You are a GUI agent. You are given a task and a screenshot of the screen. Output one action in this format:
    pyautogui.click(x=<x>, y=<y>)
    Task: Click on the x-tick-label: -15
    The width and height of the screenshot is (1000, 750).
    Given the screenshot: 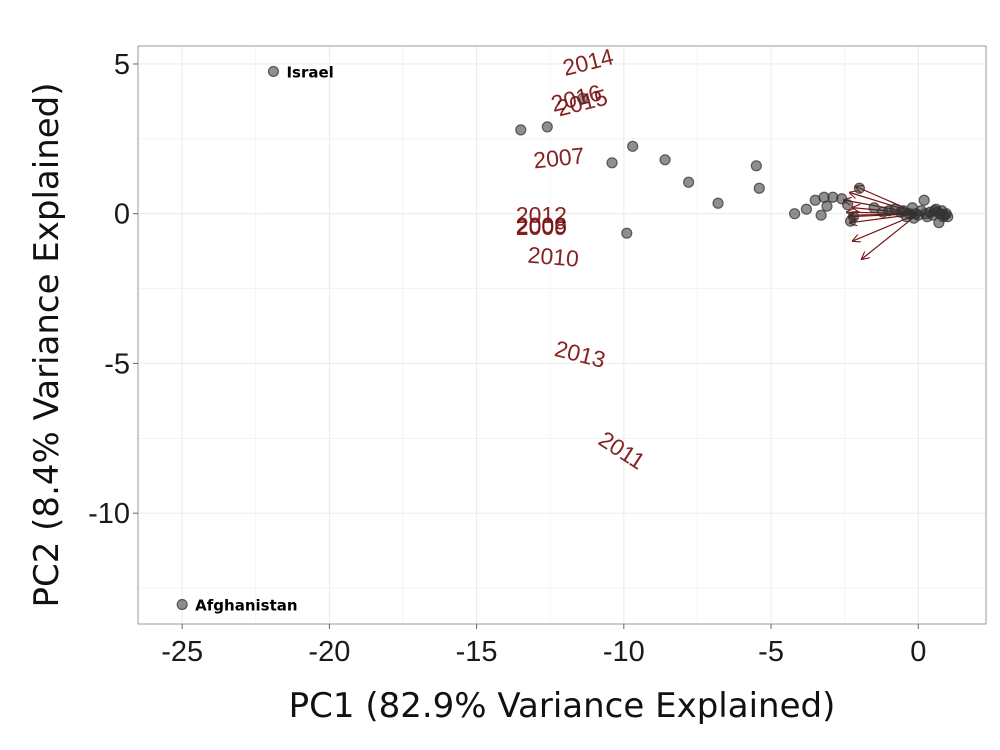 What is the action you would take?
    pyautogui.click(x=477, y=652)
    